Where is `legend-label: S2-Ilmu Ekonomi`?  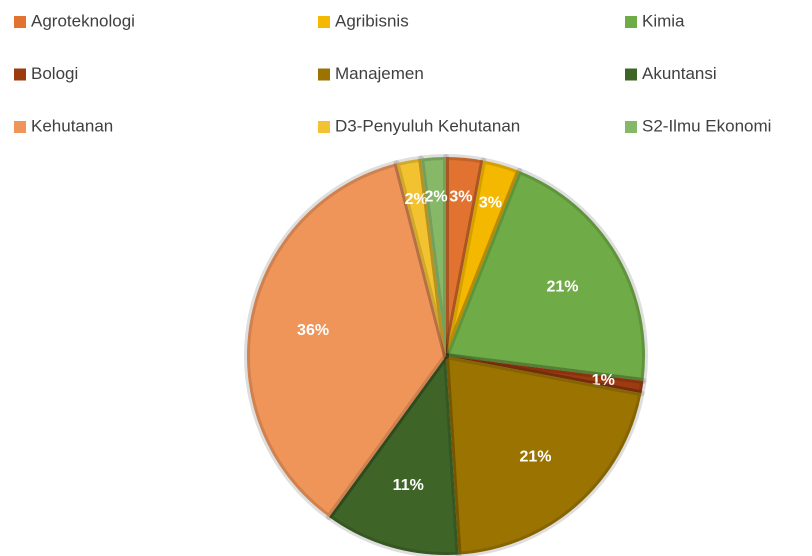
legend-label: S2-Ilmu Ekonomi is located at coordinates (706, 125).